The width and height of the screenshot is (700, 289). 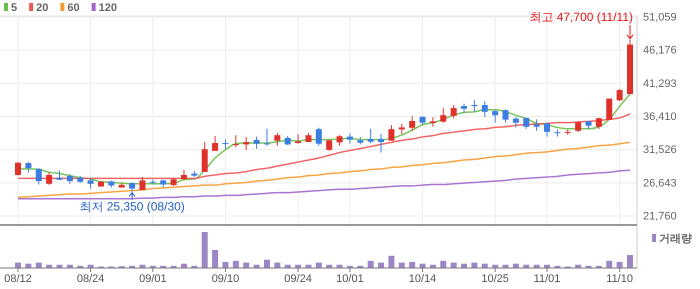 I want to click on legend-label: 60, so click(x=73, y=8).